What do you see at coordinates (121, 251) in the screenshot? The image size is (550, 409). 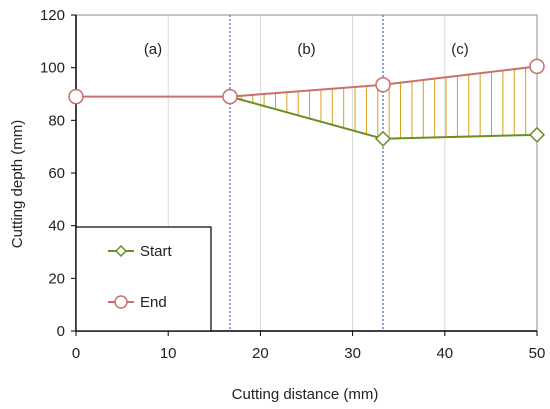 I see `legend-marker-start` at bounding box center [121, 251].